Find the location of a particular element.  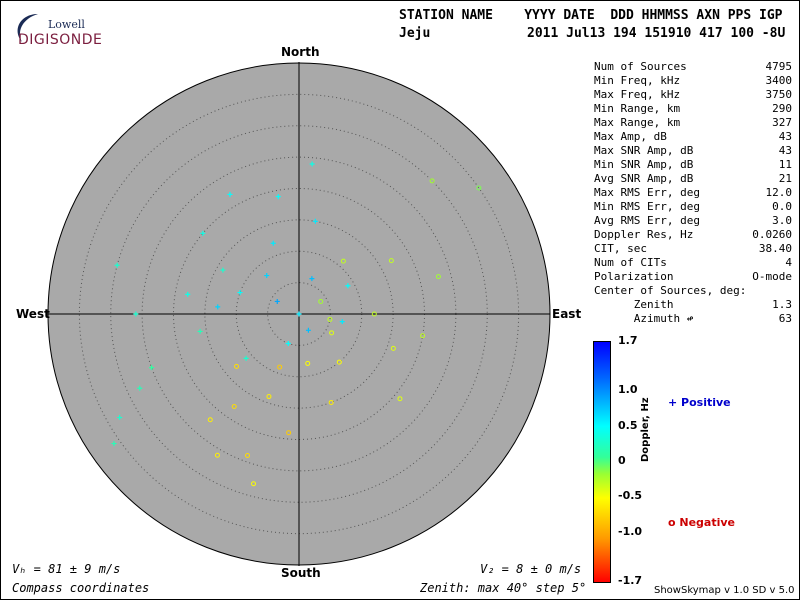

info-row: Polarization O-mode is located at coordinates (693, 277).